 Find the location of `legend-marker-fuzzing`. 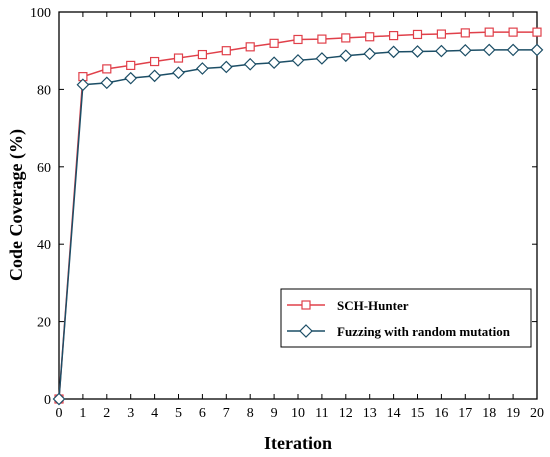

legend-marker-fuzzing is located at coordinates (306, 331).